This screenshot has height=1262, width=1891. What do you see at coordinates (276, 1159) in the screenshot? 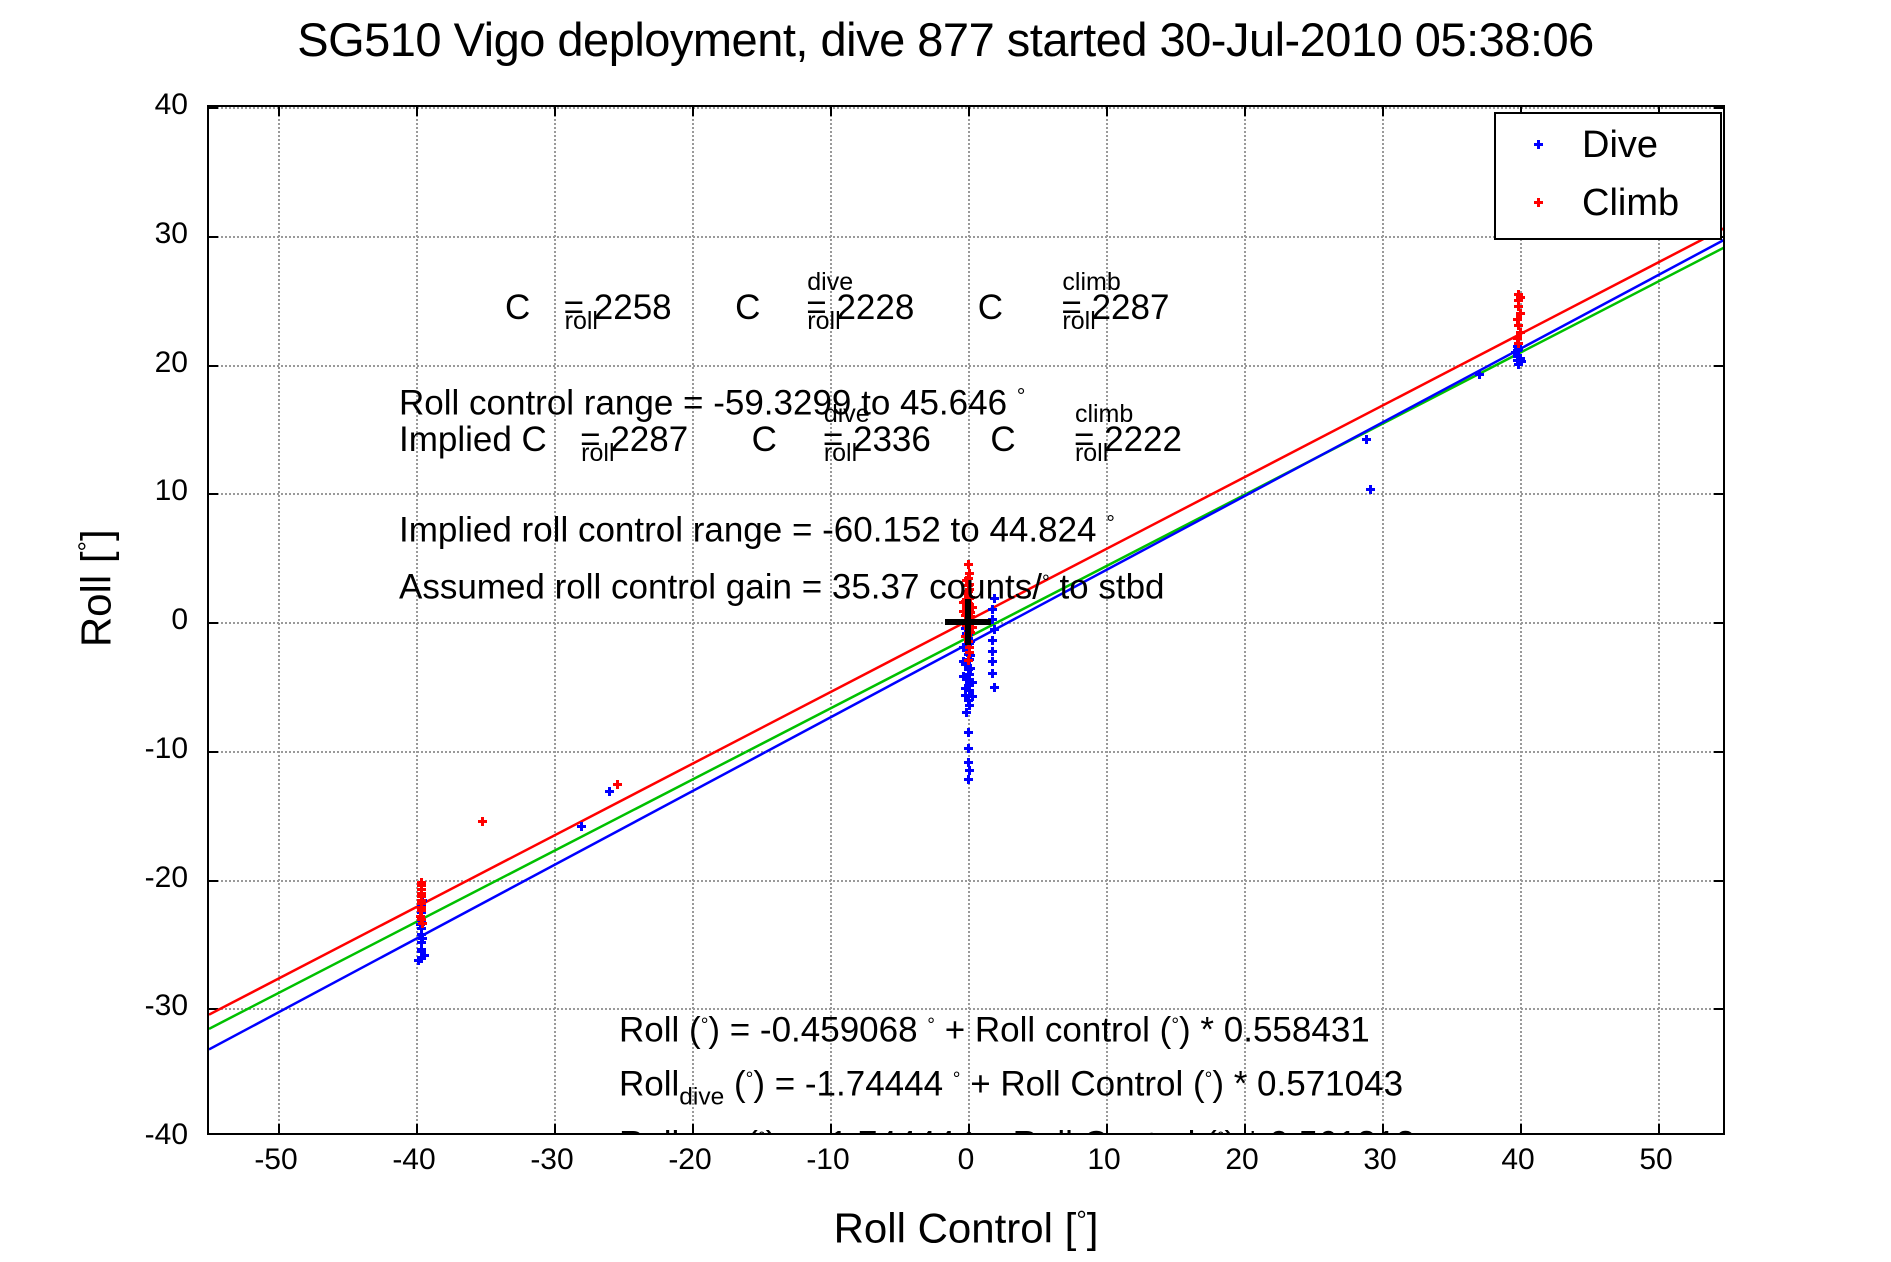
I see `x-tick-label: -50` at bounding box center [276, 1159].